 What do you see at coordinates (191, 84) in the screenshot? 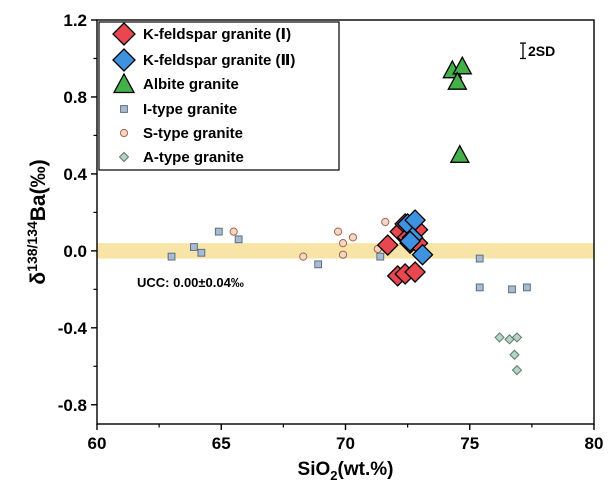
I see `legend-label-albite: Albite granite` at bounding box center [191, 84].